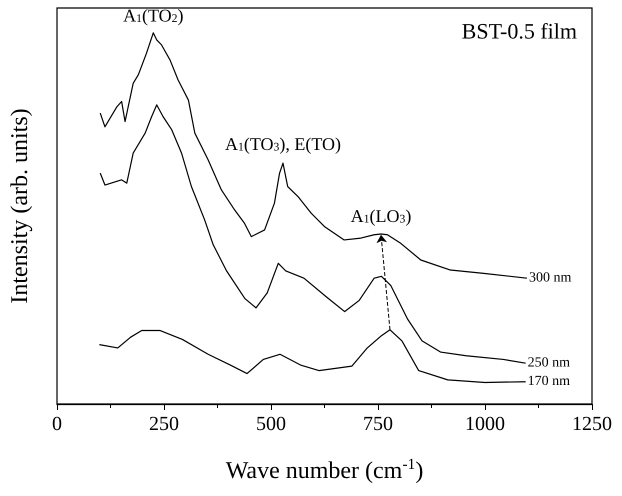 The height and width of the screenshot is (496, 622). Describe the element at coordinates (271, 424) in the screenshot. I see `x-tick-label: 500` at that location.